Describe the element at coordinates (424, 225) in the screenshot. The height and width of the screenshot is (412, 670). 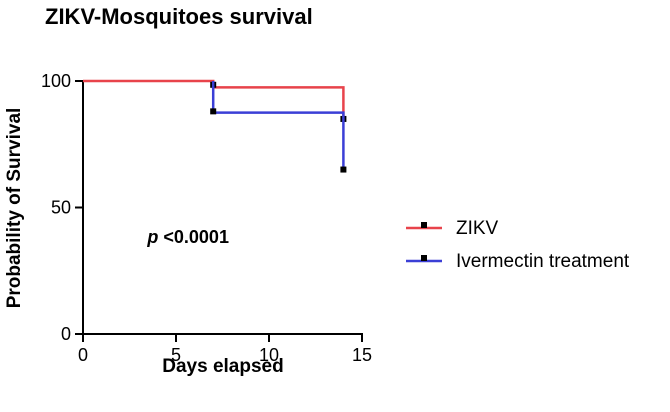
I see `legend-marker-zikv` at that location.